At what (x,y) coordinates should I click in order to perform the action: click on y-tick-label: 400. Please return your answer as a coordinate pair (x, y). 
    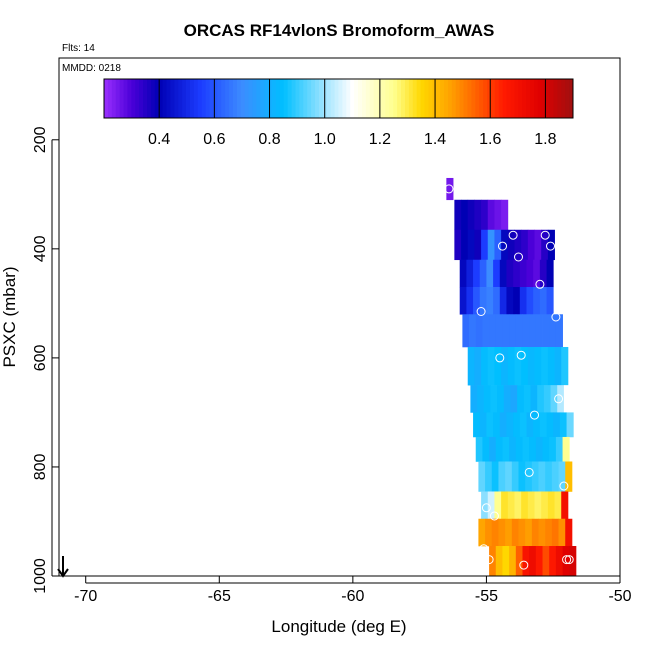
    Looking at the image, I should click on (40, 248).